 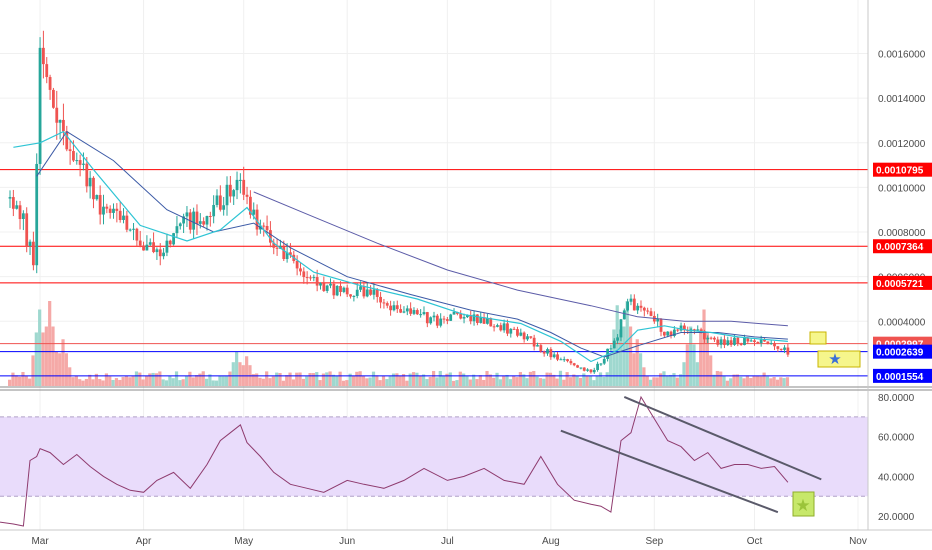 What do you see at coordinates (818, 338) in the screenshot?
I see `annotation-box` at bounding box center [818, 338].